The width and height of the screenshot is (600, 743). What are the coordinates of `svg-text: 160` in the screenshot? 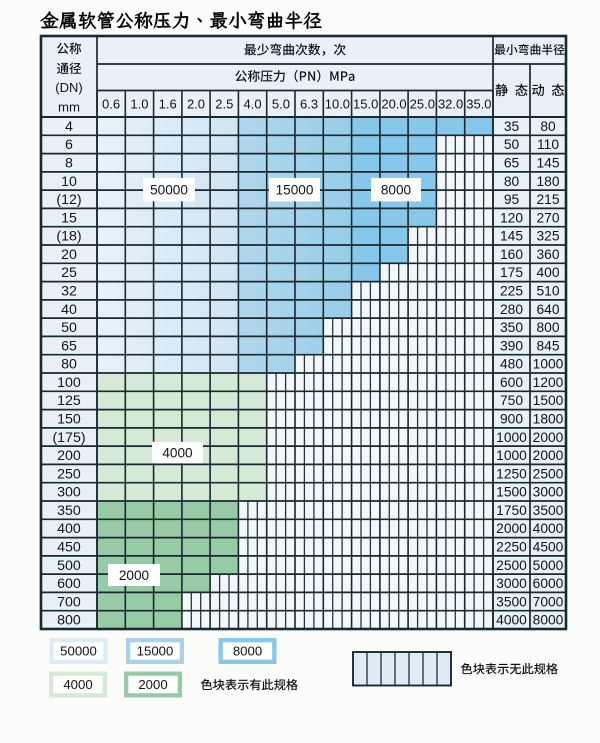 It's located at (511, 254).